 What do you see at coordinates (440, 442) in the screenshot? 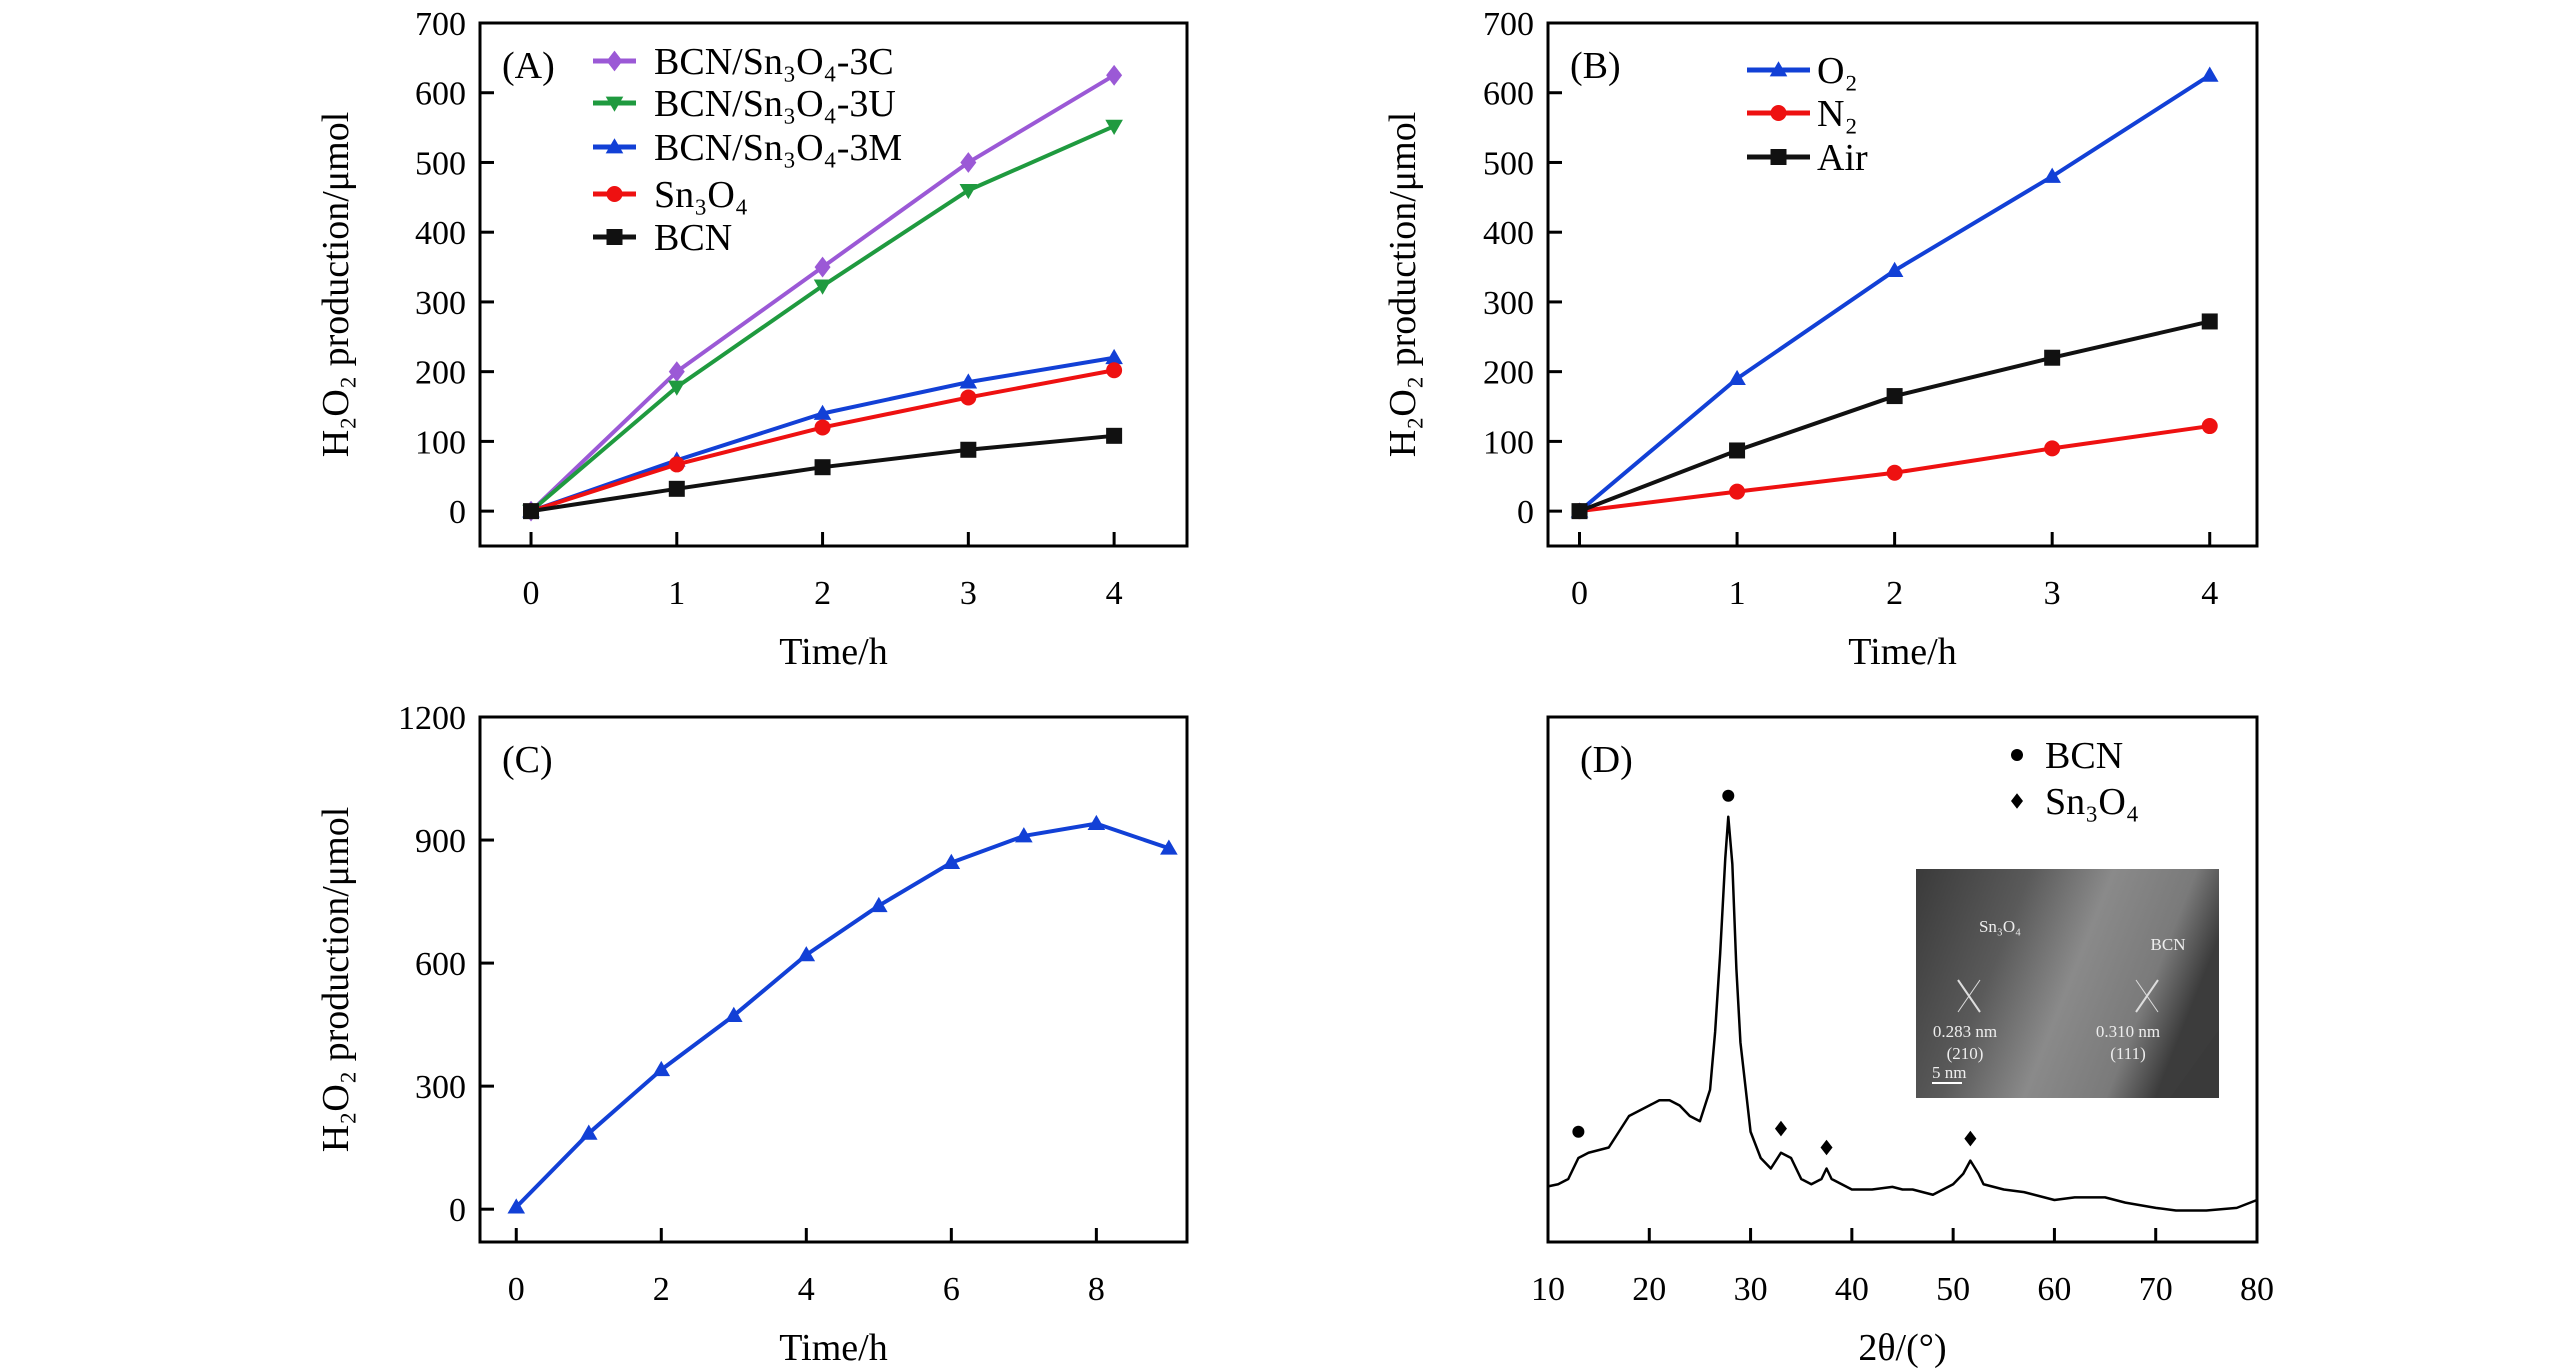
I see `y-tick-label: 100` at bounding box center [440, 442].